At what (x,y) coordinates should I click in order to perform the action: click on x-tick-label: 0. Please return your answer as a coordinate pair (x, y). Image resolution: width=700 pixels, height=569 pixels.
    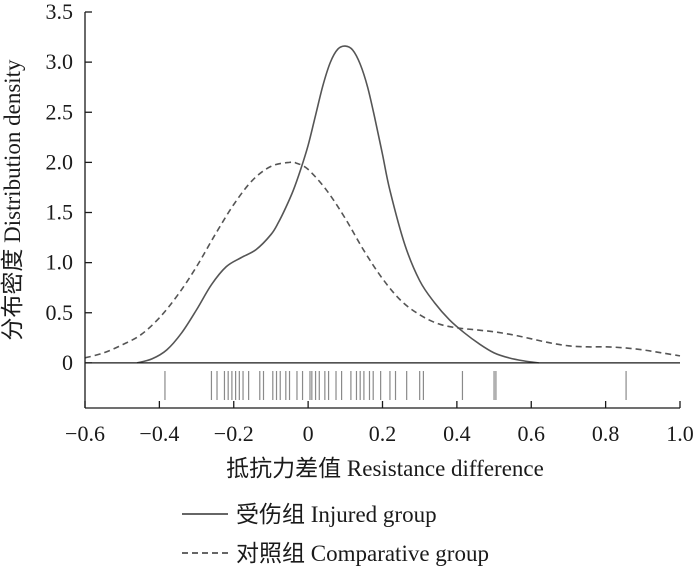
    Looking at the image, I should click on (308, 433).